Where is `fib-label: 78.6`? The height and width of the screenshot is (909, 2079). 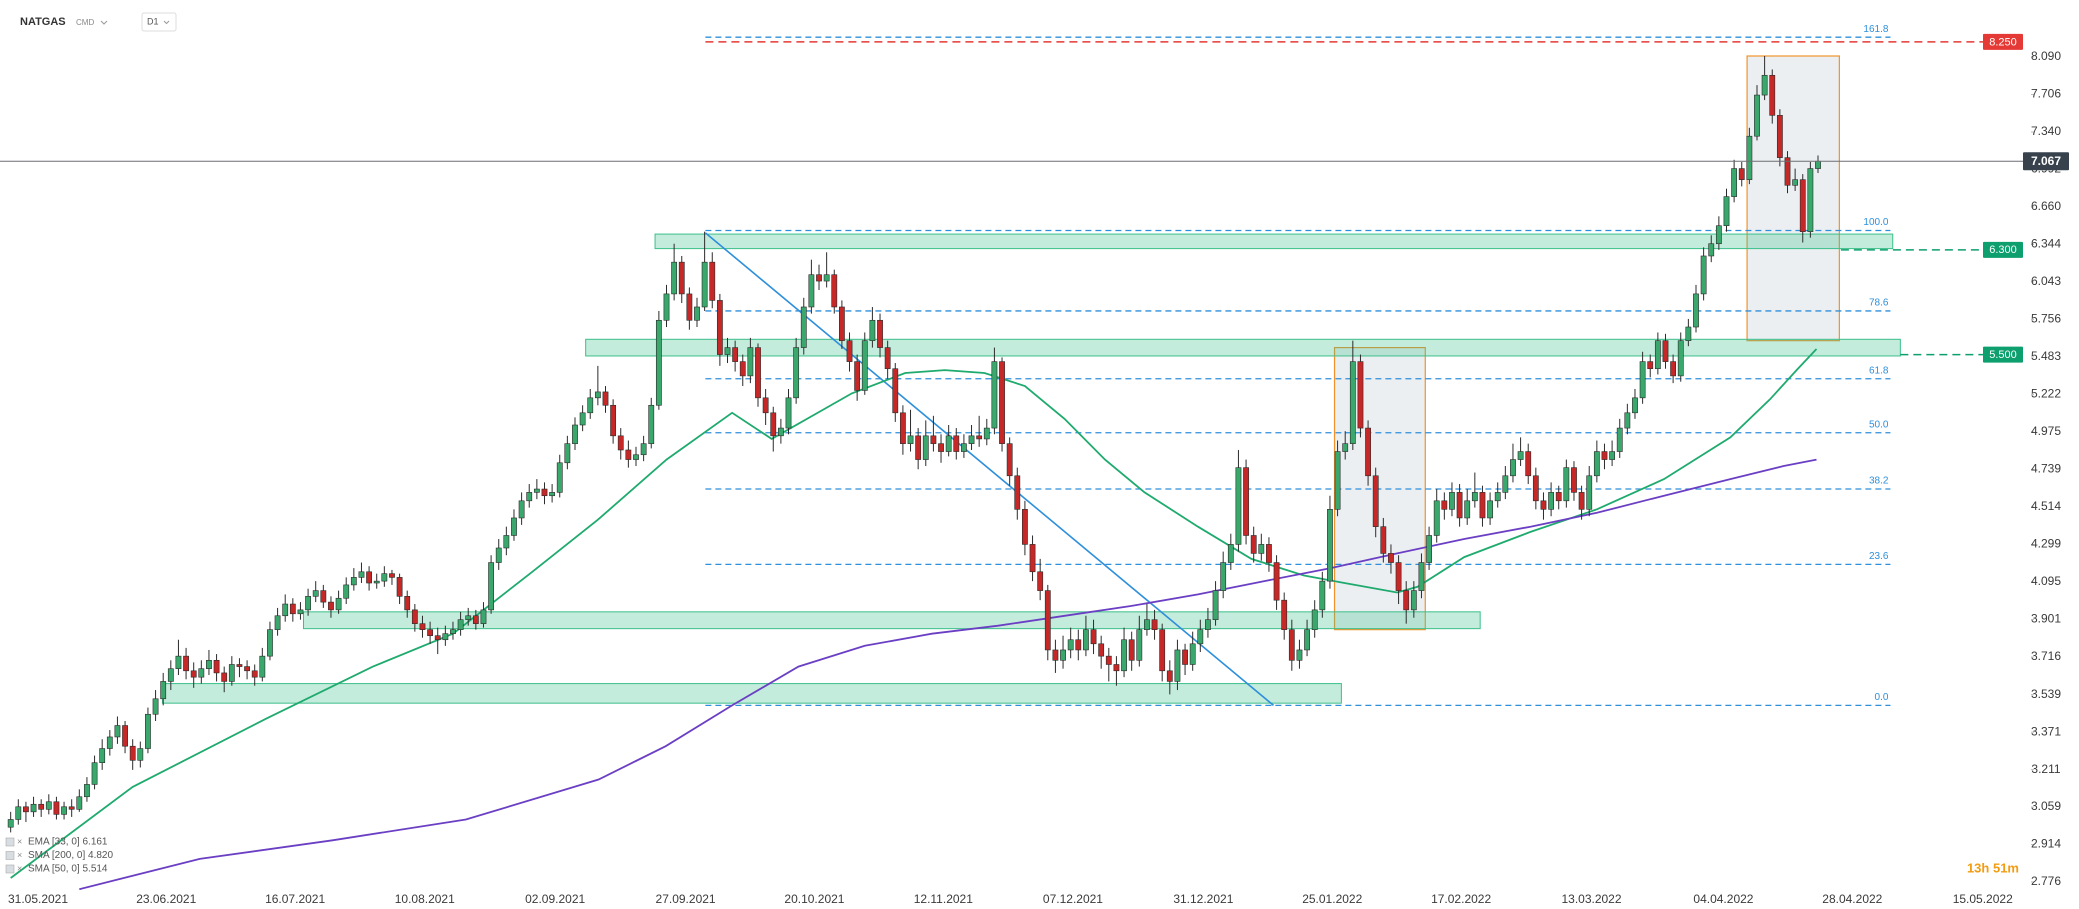 fib-label: 78.6 is located at coordinates (1879, 303).